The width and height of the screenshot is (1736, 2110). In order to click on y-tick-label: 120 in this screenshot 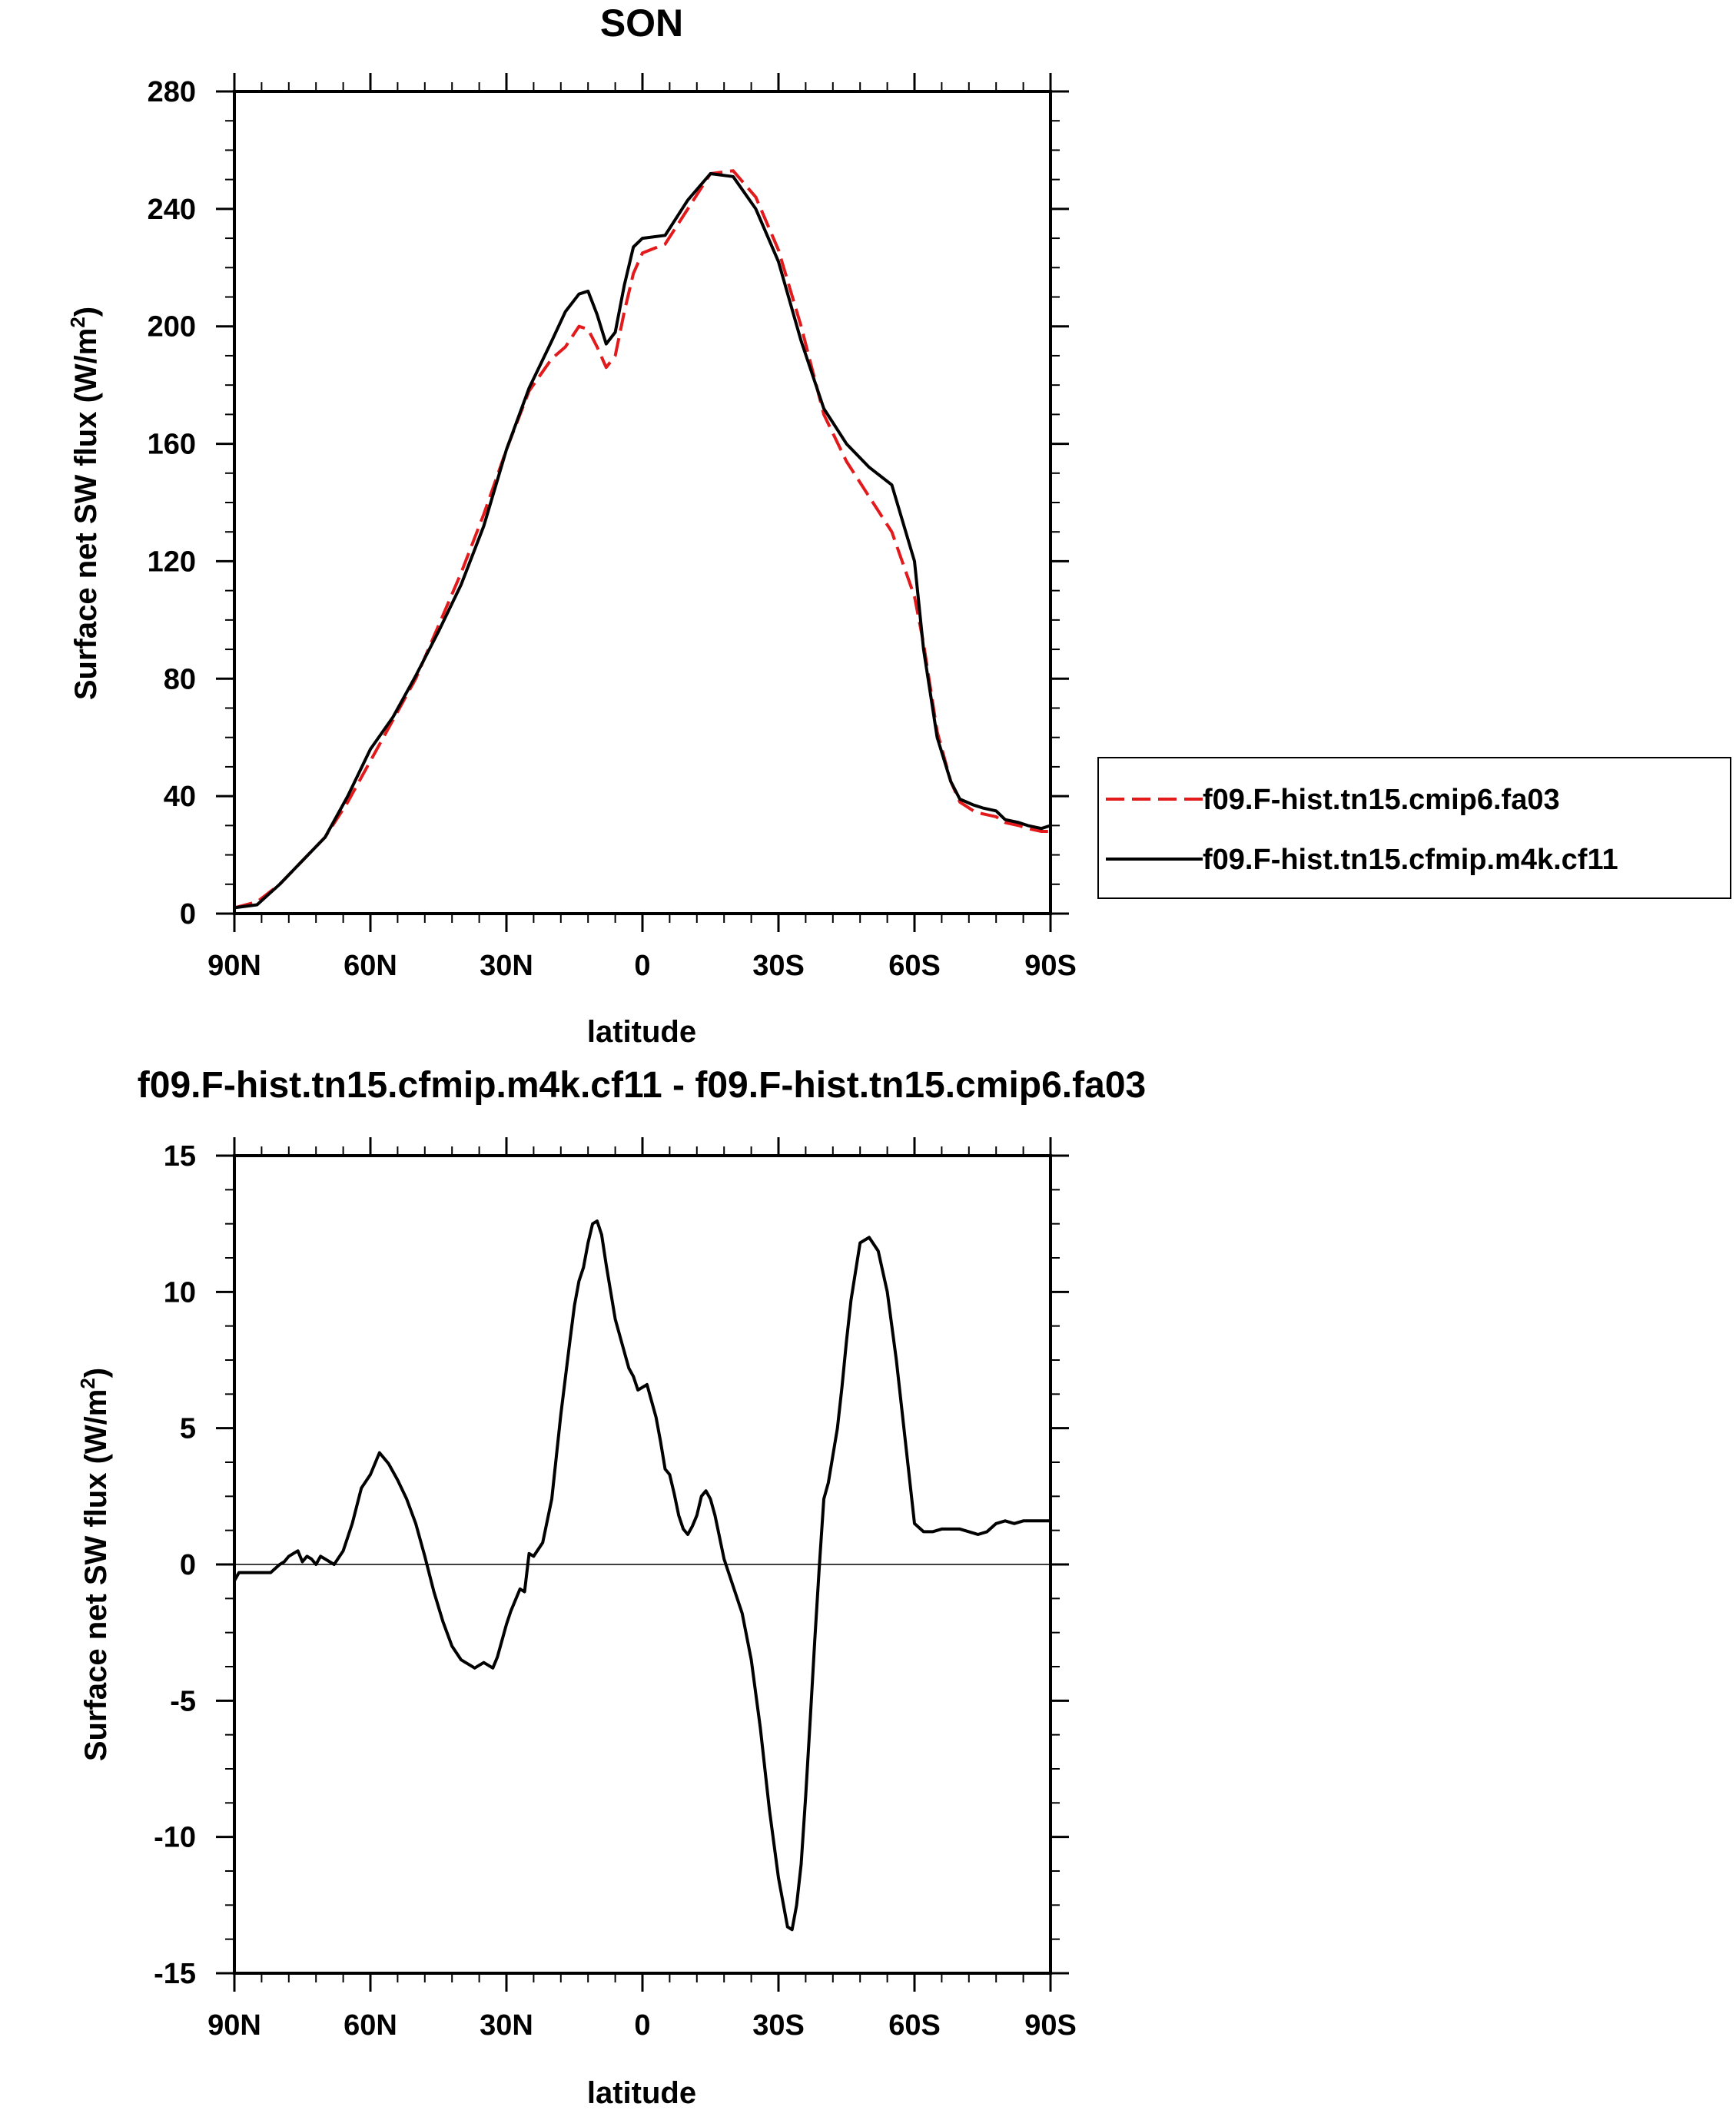, I will do `click(172, 562)`.